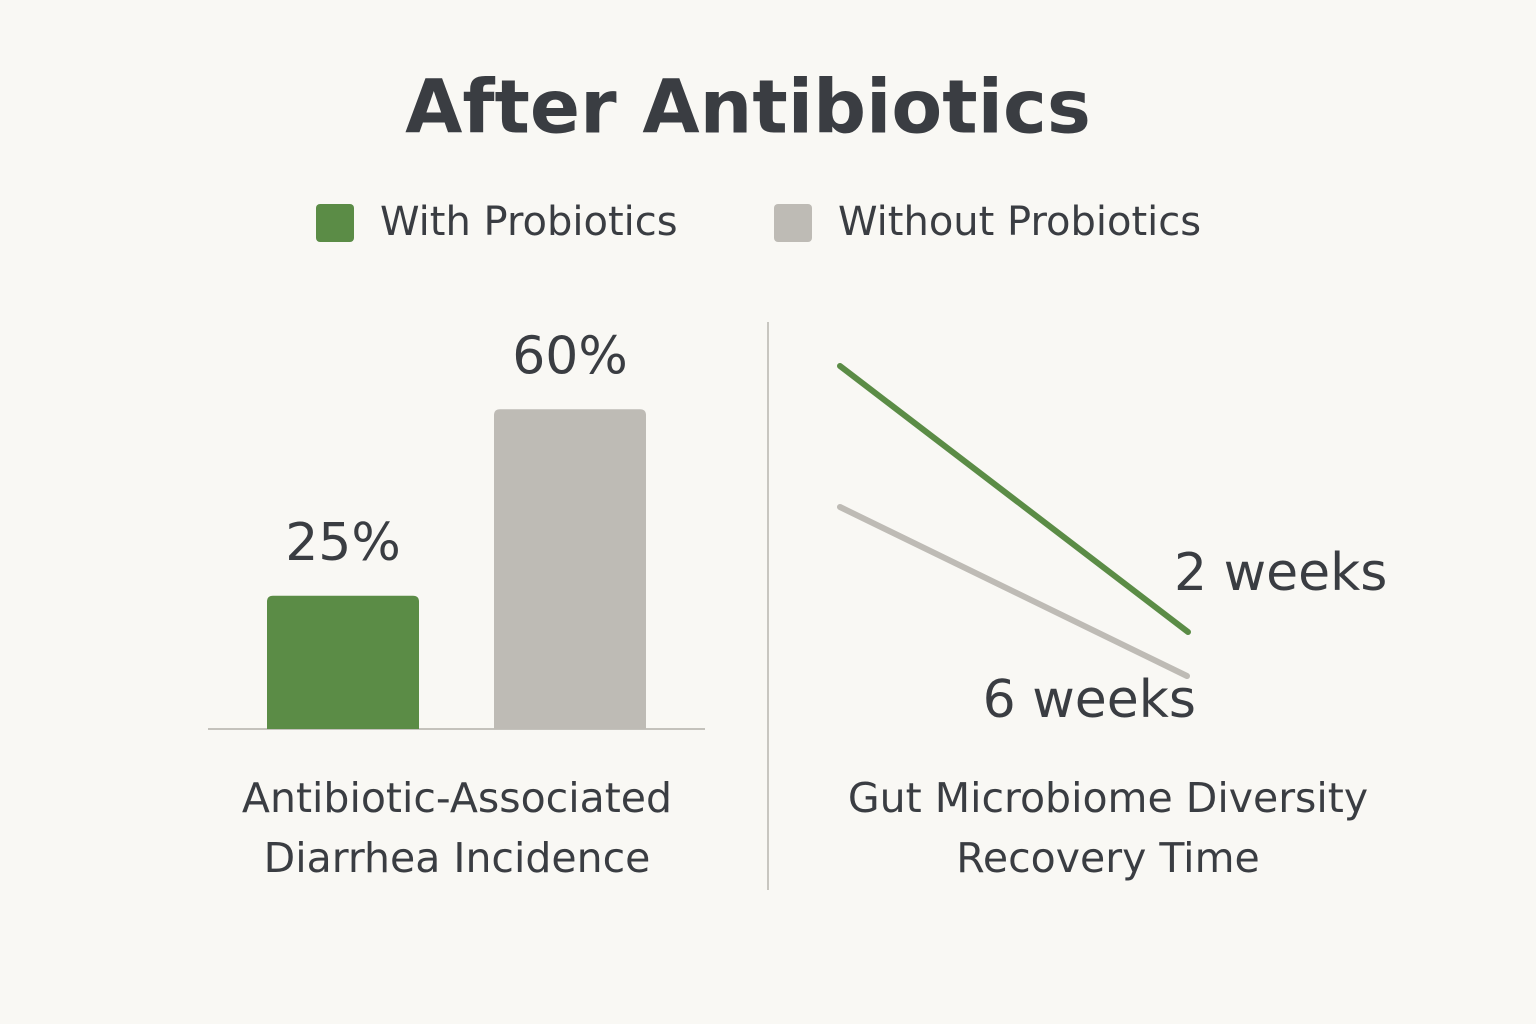 The image size is (1536, 1024). What do you see at coordinates (1089, 700) in the screenshot?
I see `line-value-label: 6 weeks` at bounding box center [1089, 700].